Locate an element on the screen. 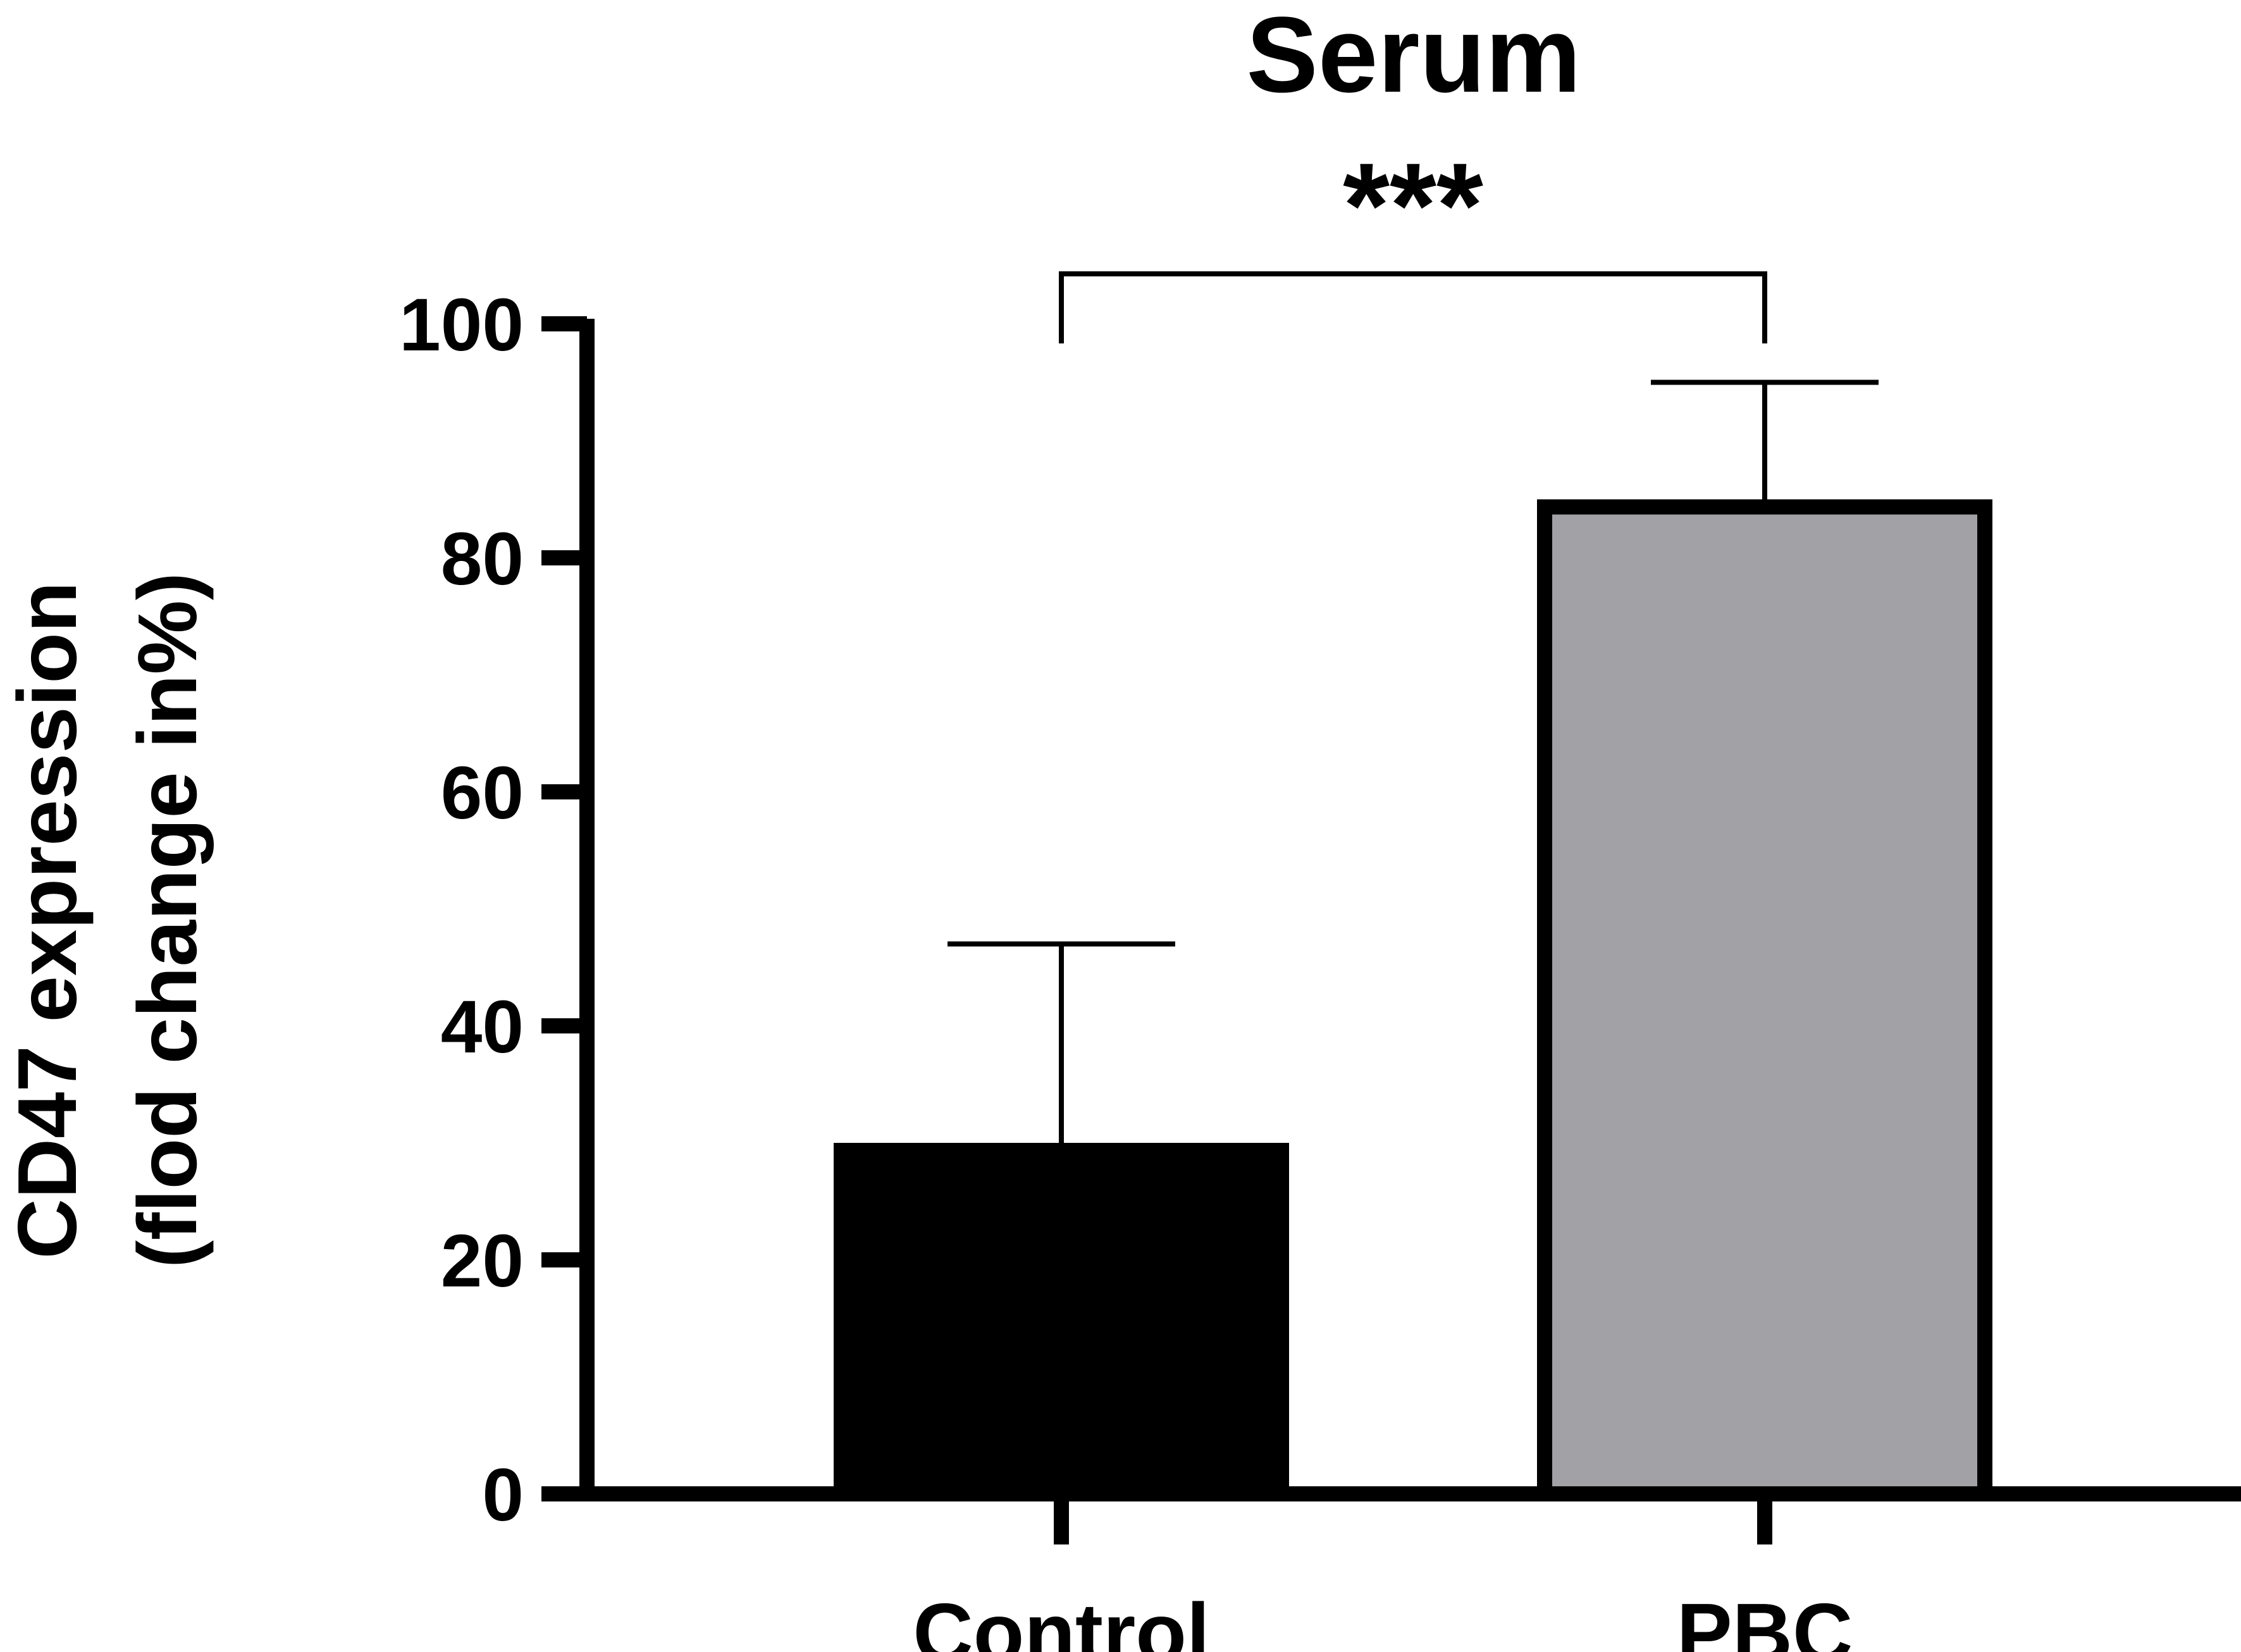  chart-title: Serum is located at coordinates (1413, 58).